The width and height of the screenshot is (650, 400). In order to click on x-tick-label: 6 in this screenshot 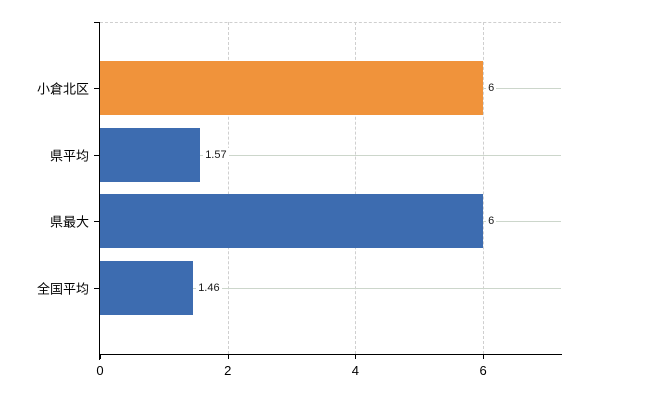, I will do `click(483, 370)`.